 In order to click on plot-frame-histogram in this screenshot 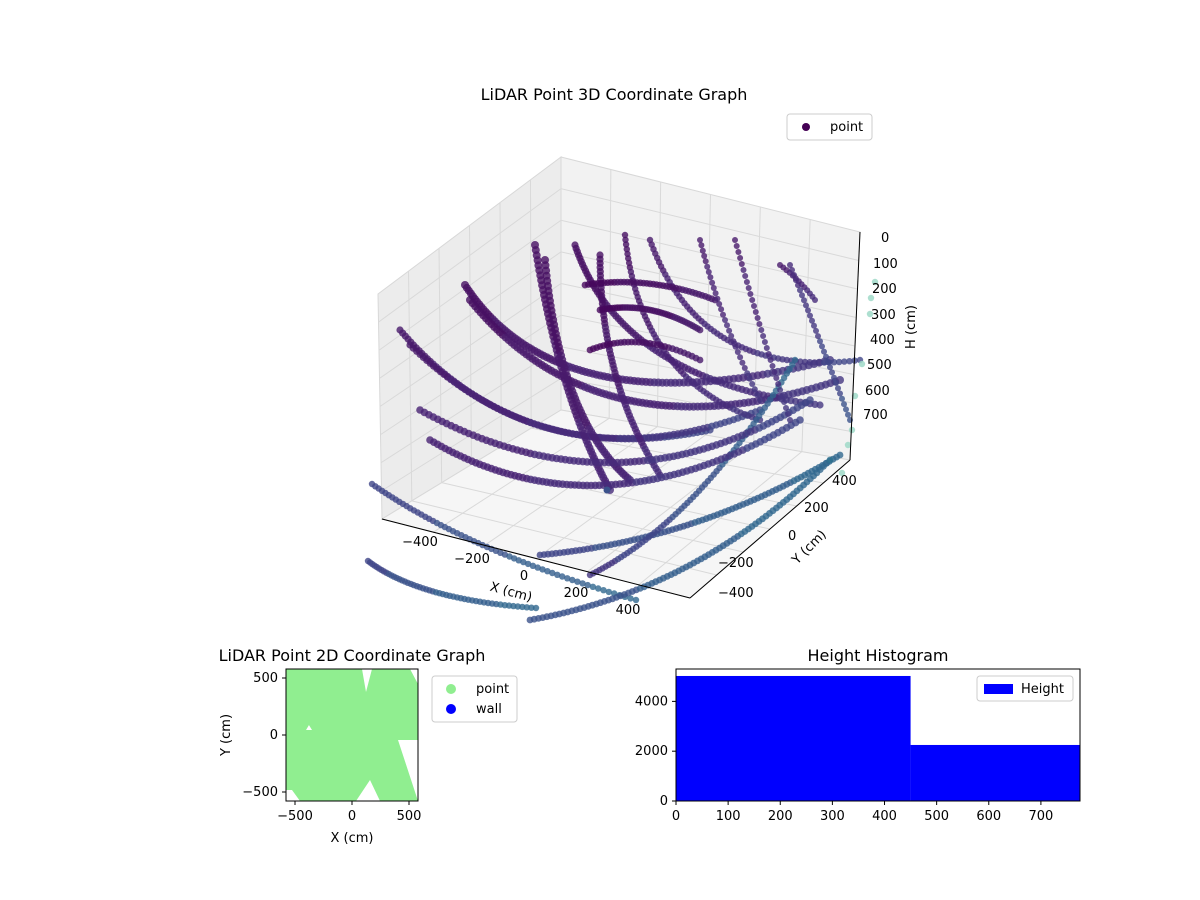, I will do `click(878, 735)`.